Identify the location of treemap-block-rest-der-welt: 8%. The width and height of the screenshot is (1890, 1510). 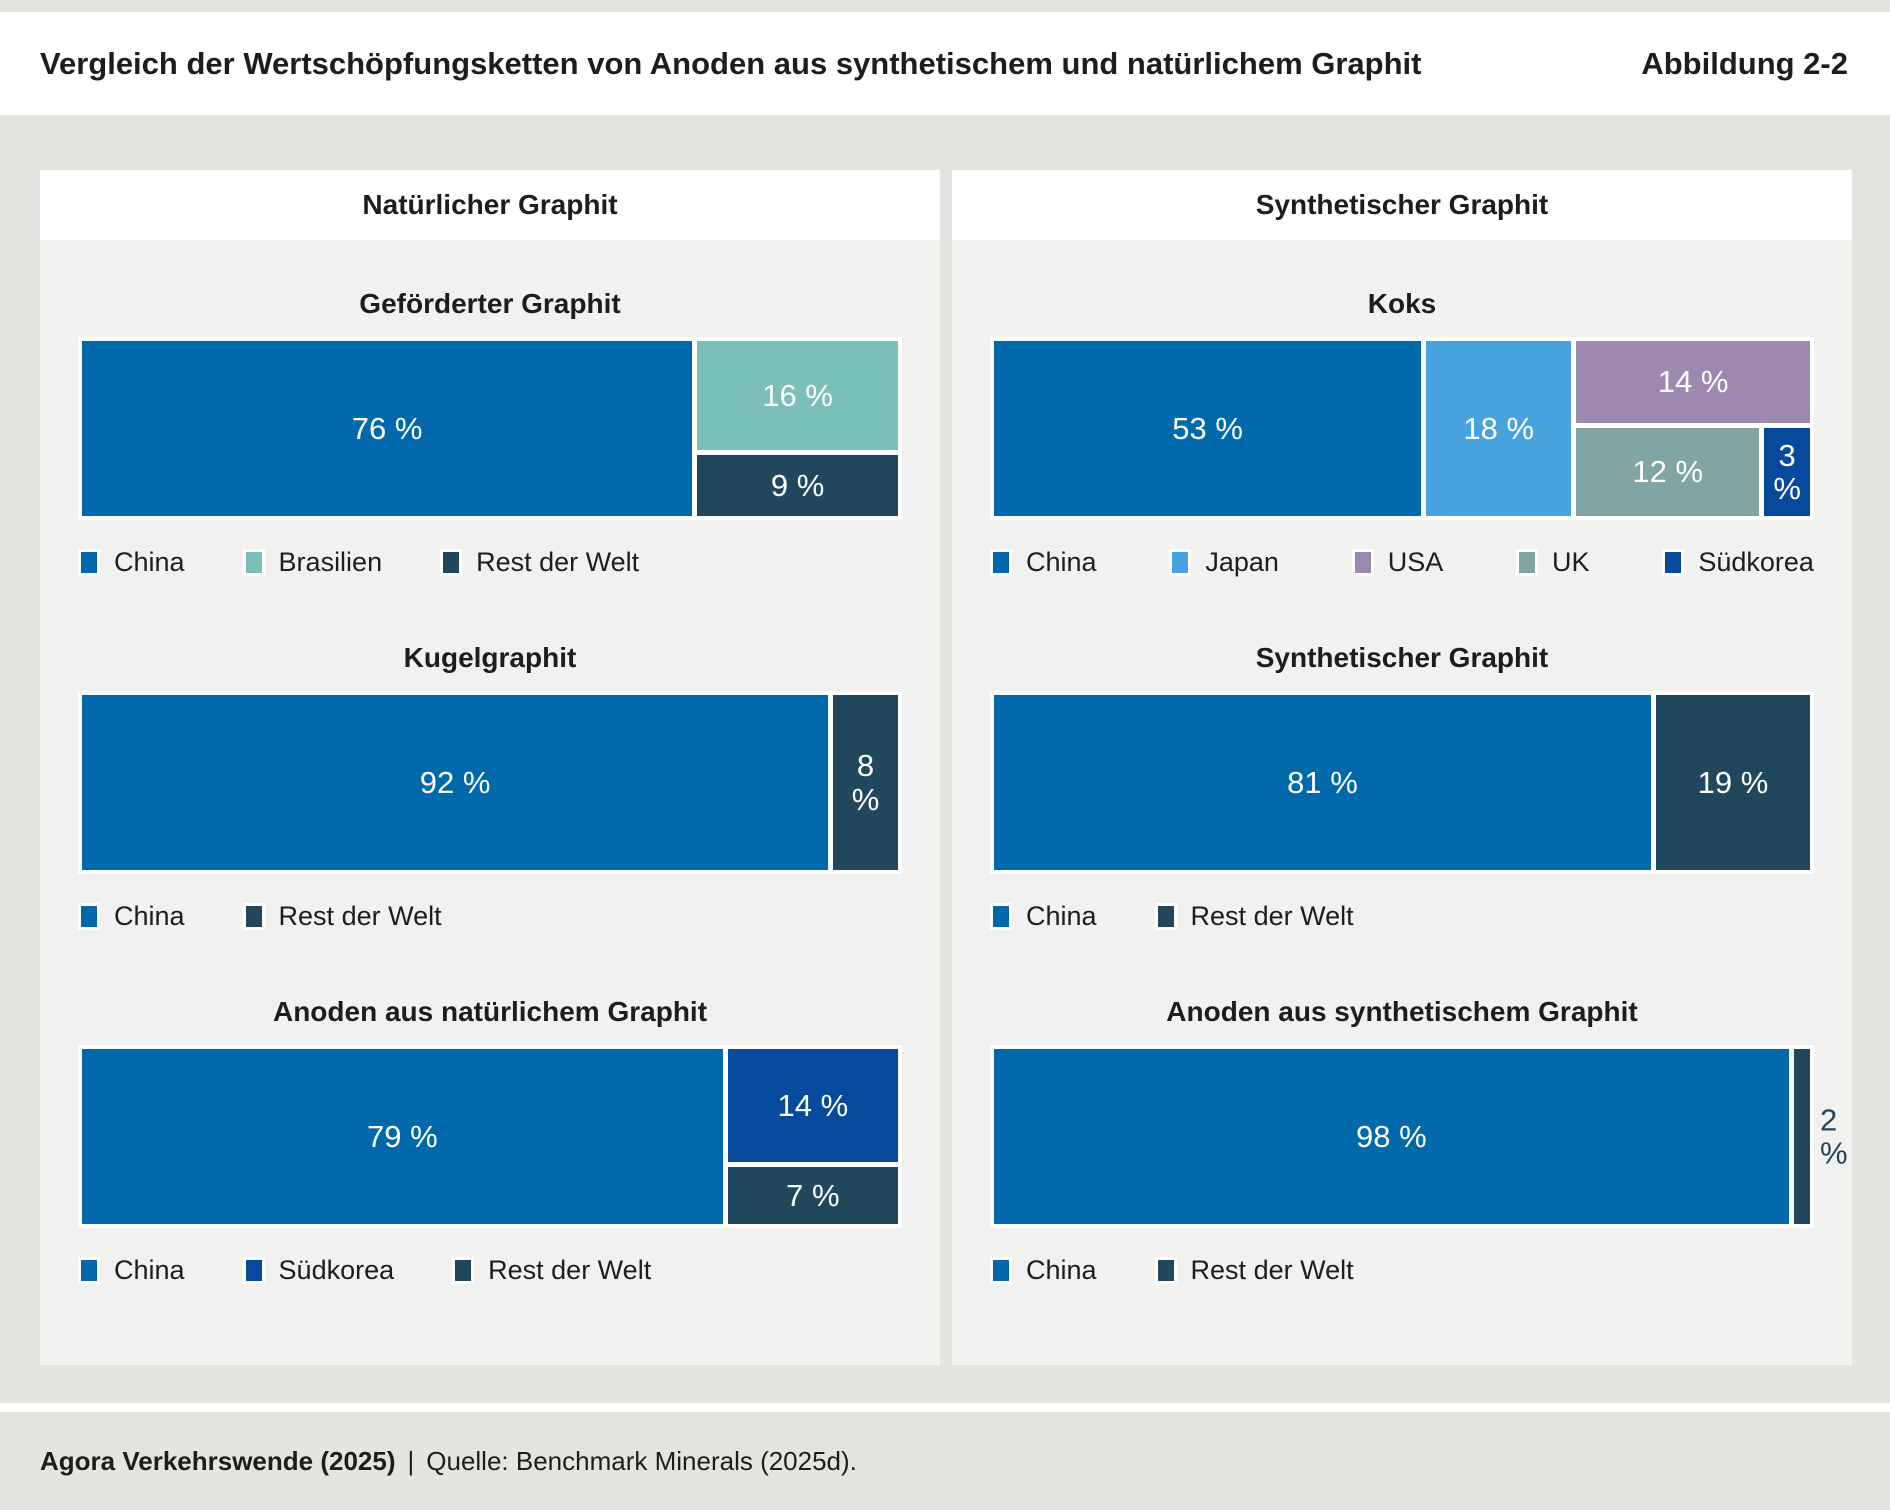
(865, 782).